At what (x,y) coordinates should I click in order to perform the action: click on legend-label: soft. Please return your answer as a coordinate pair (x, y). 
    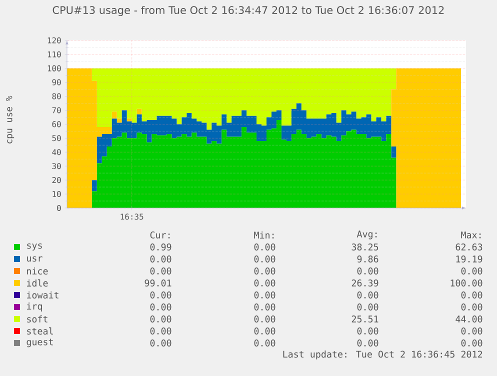
    Looking at the image, I should click on (37, 319).